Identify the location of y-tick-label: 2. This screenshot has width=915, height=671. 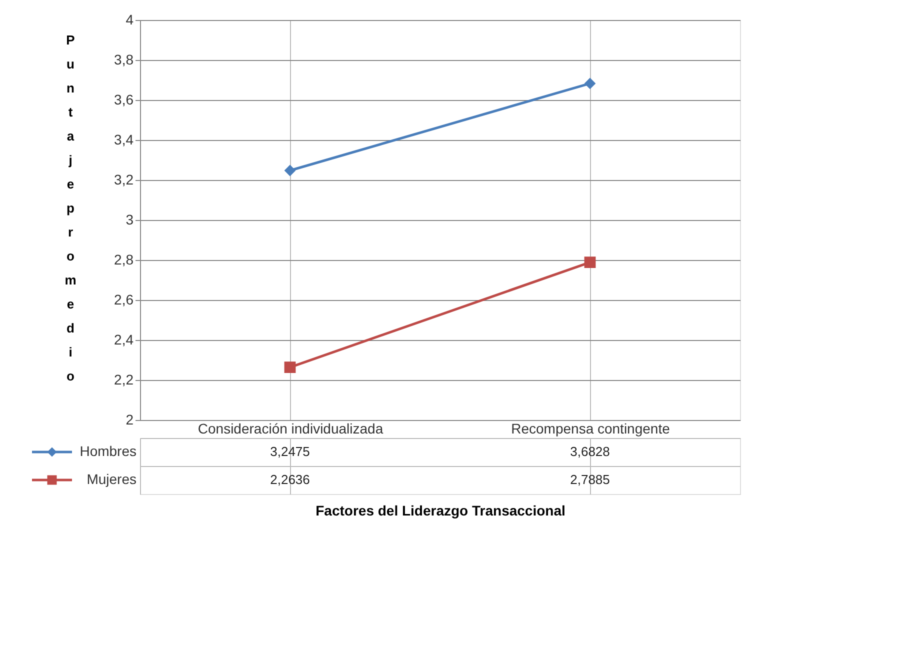
(130, 420).